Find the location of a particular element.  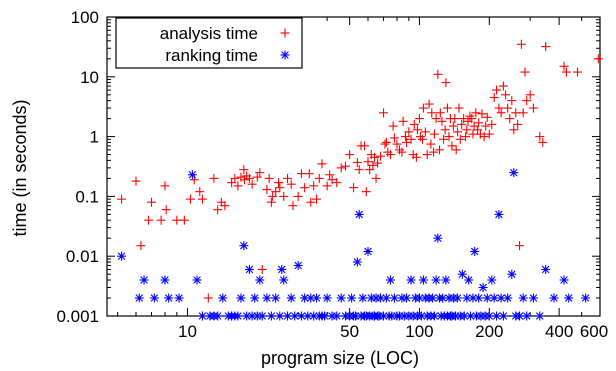

x-tick-label: 100 is located at coordinates (419, 331).